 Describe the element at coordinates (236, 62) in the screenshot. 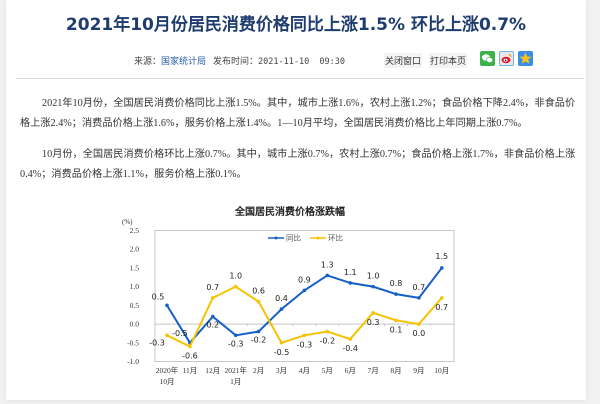

I see `date-label: 发布时间：` at that location.